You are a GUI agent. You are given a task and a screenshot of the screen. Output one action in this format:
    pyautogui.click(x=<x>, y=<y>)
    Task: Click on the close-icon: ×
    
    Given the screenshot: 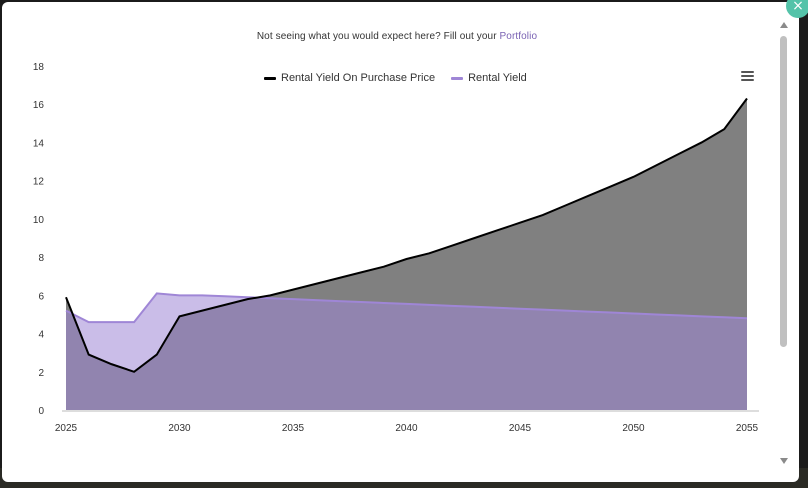 What is the action you would take?
    pyautogui.click(x=797, y=9)
    